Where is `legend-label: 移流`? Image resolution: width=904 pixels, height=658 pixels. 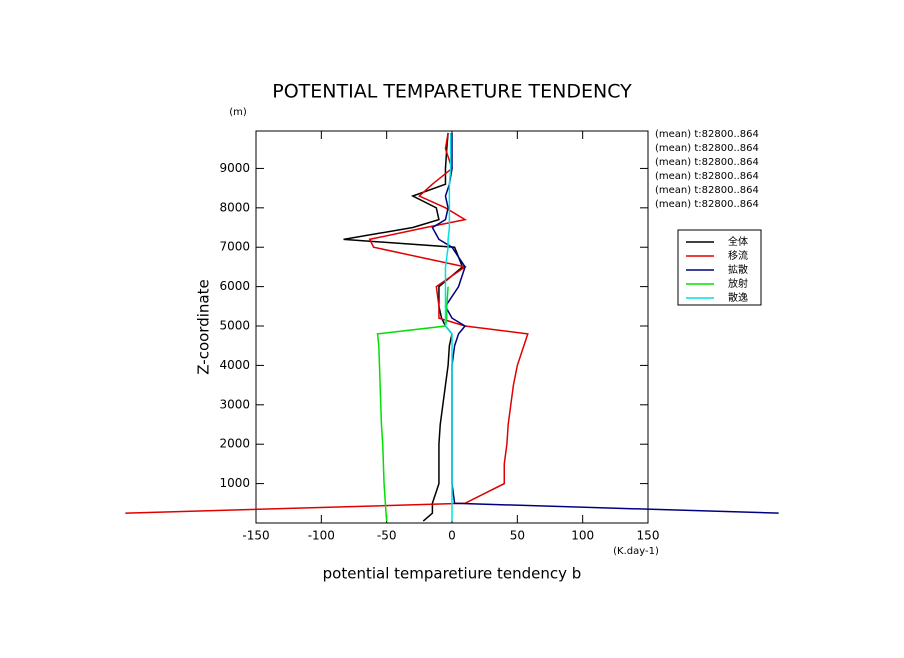
legend-label: 移流 is located at coordinates (738, 255).